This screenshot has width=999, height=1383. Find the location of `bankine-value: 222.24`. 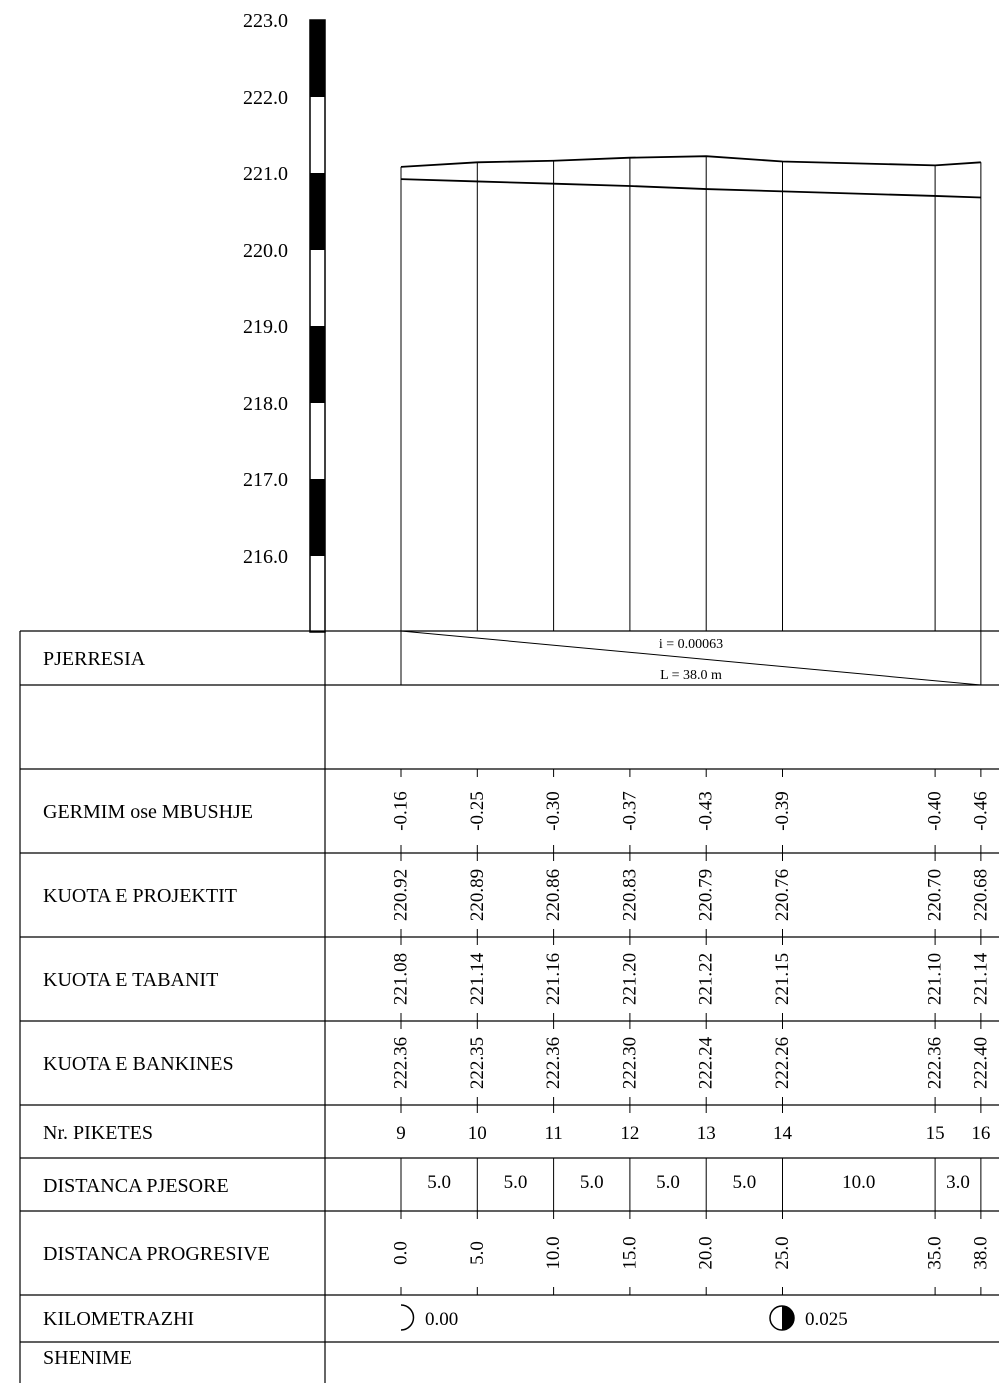

bankine-value: 222.24 is located at coordinates (706, 1062).